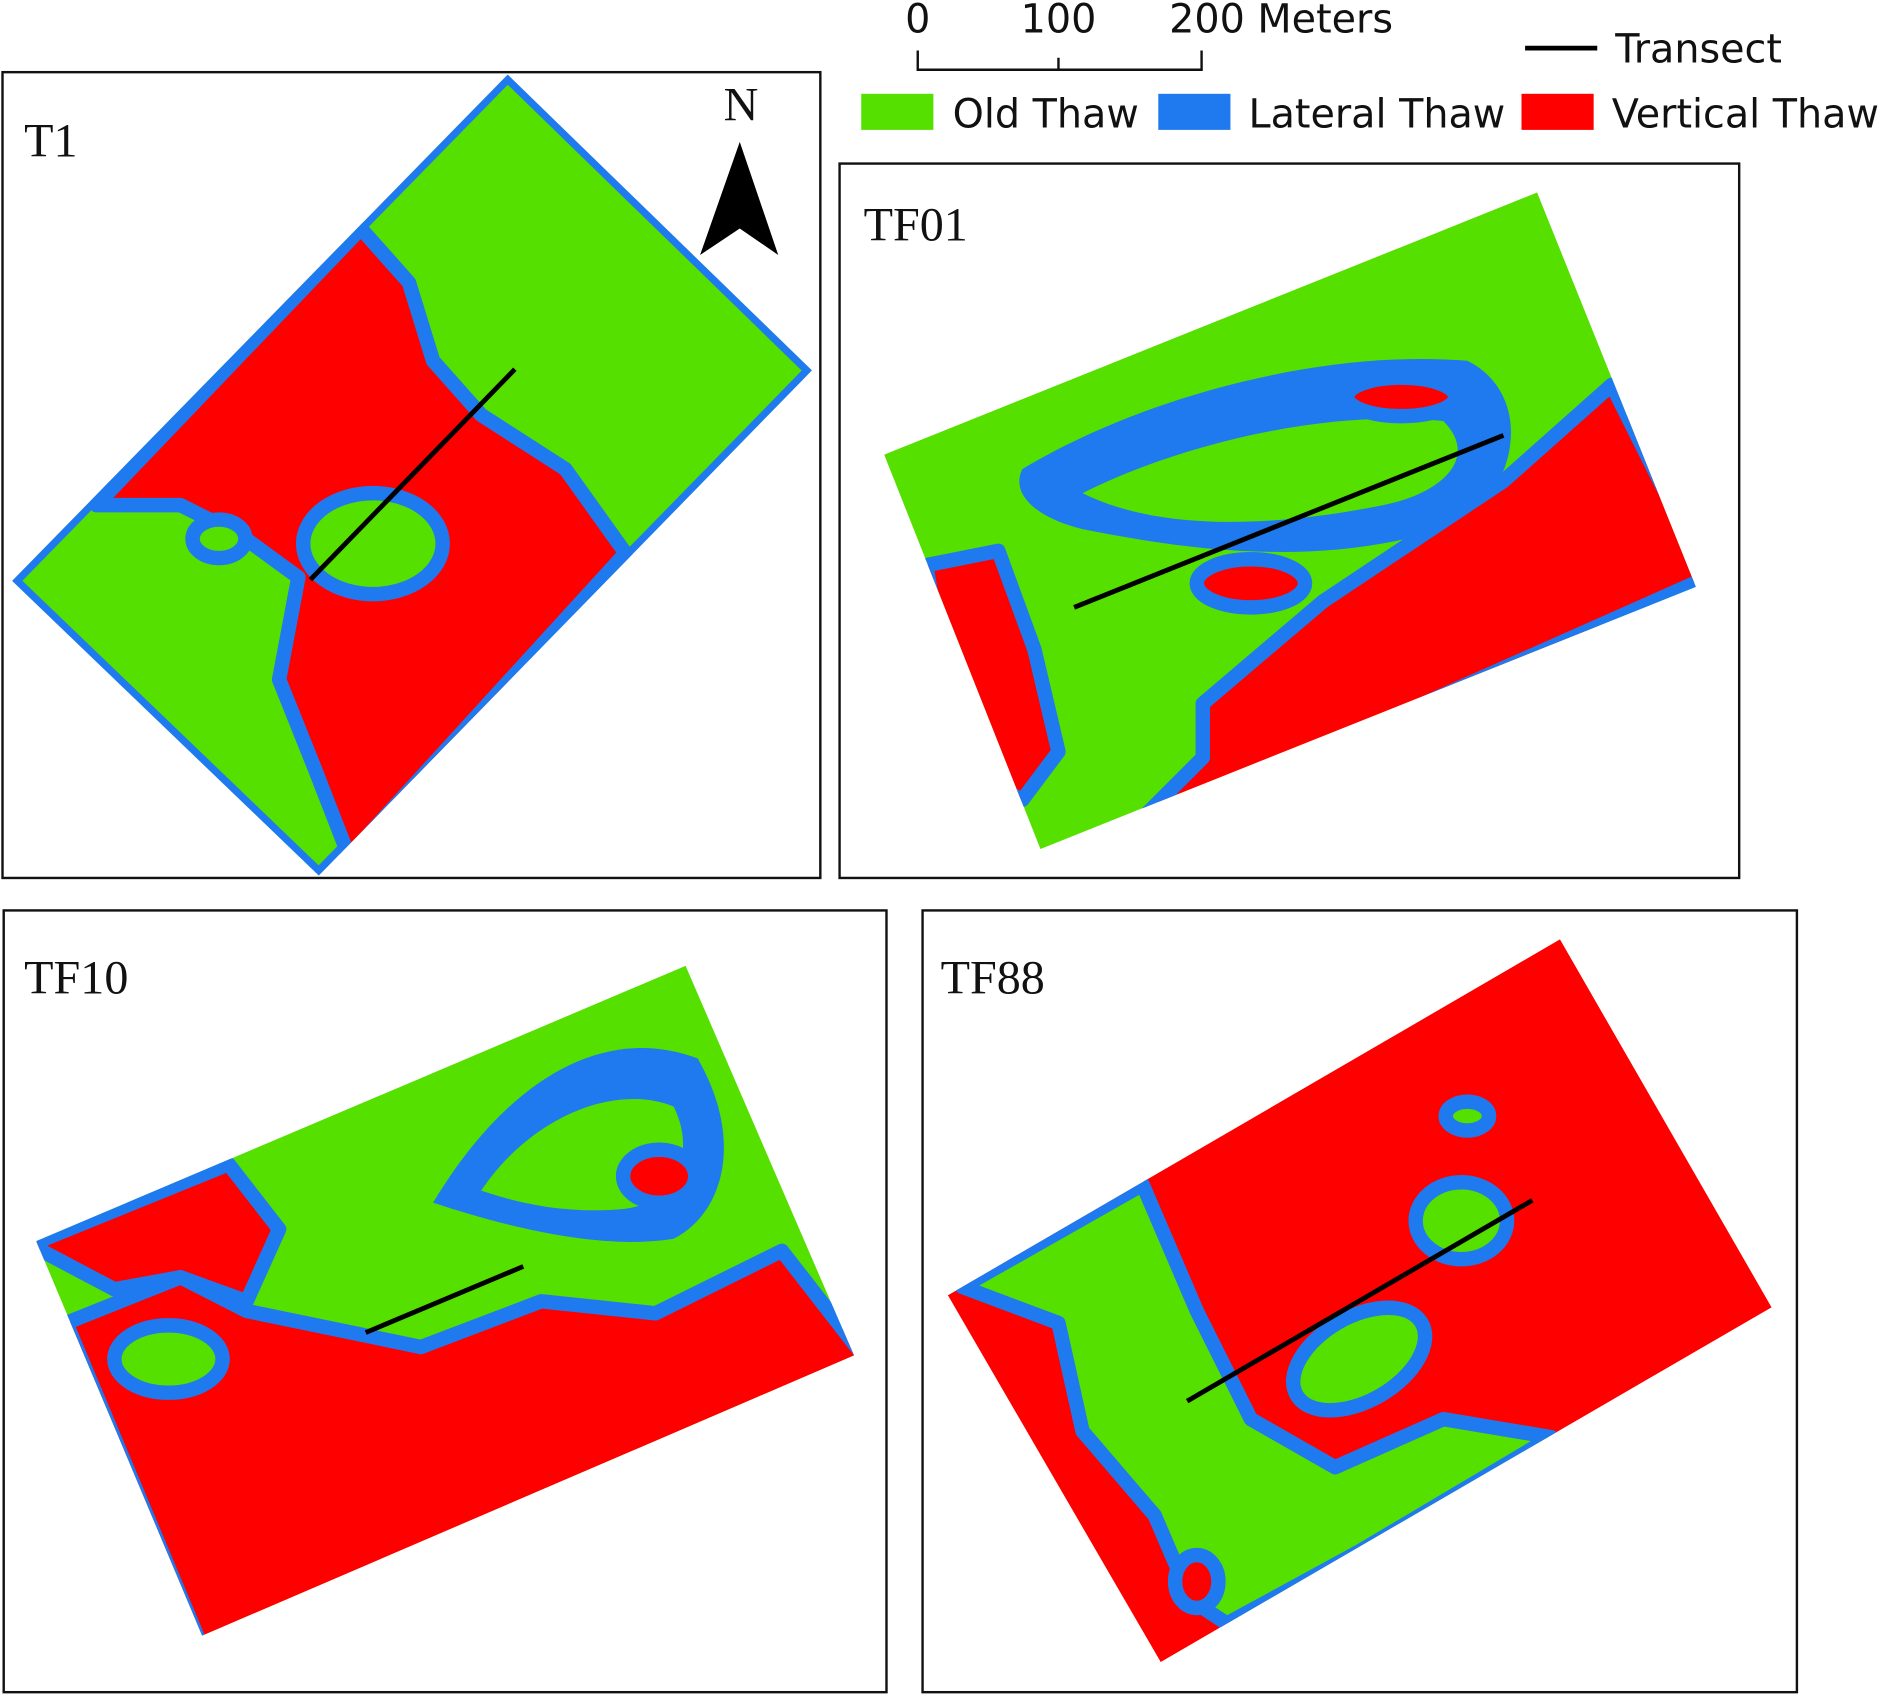 The height and width of the screenshot is (1703, 1880). Describe the element at coordinates (917, 21) in the screenshot. I see `scale-label: 0` at that location.